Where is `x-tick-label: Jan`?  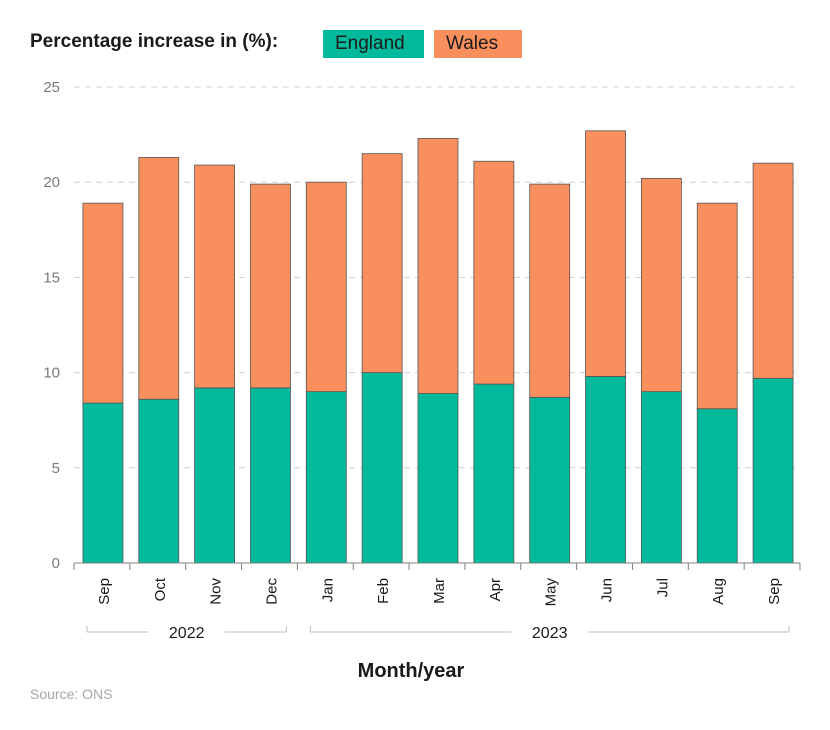 x-tick-label: Jan is located at coordinates (327, 590).